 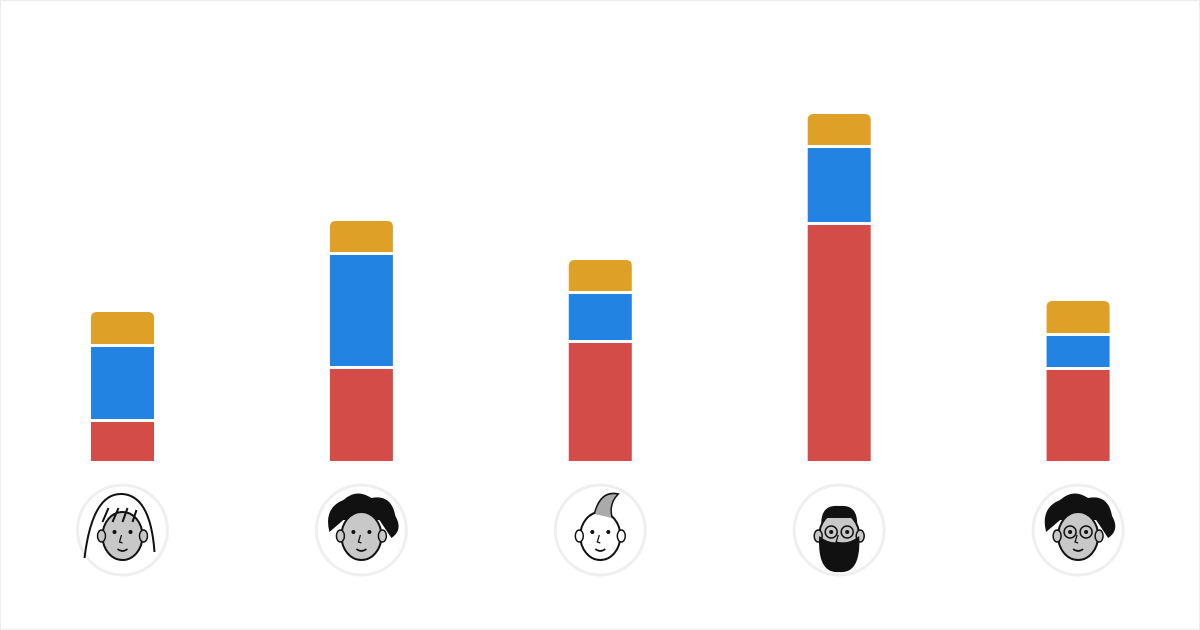 I want to click on avatar-quiff-man-icon, so click(x=600, y=530).